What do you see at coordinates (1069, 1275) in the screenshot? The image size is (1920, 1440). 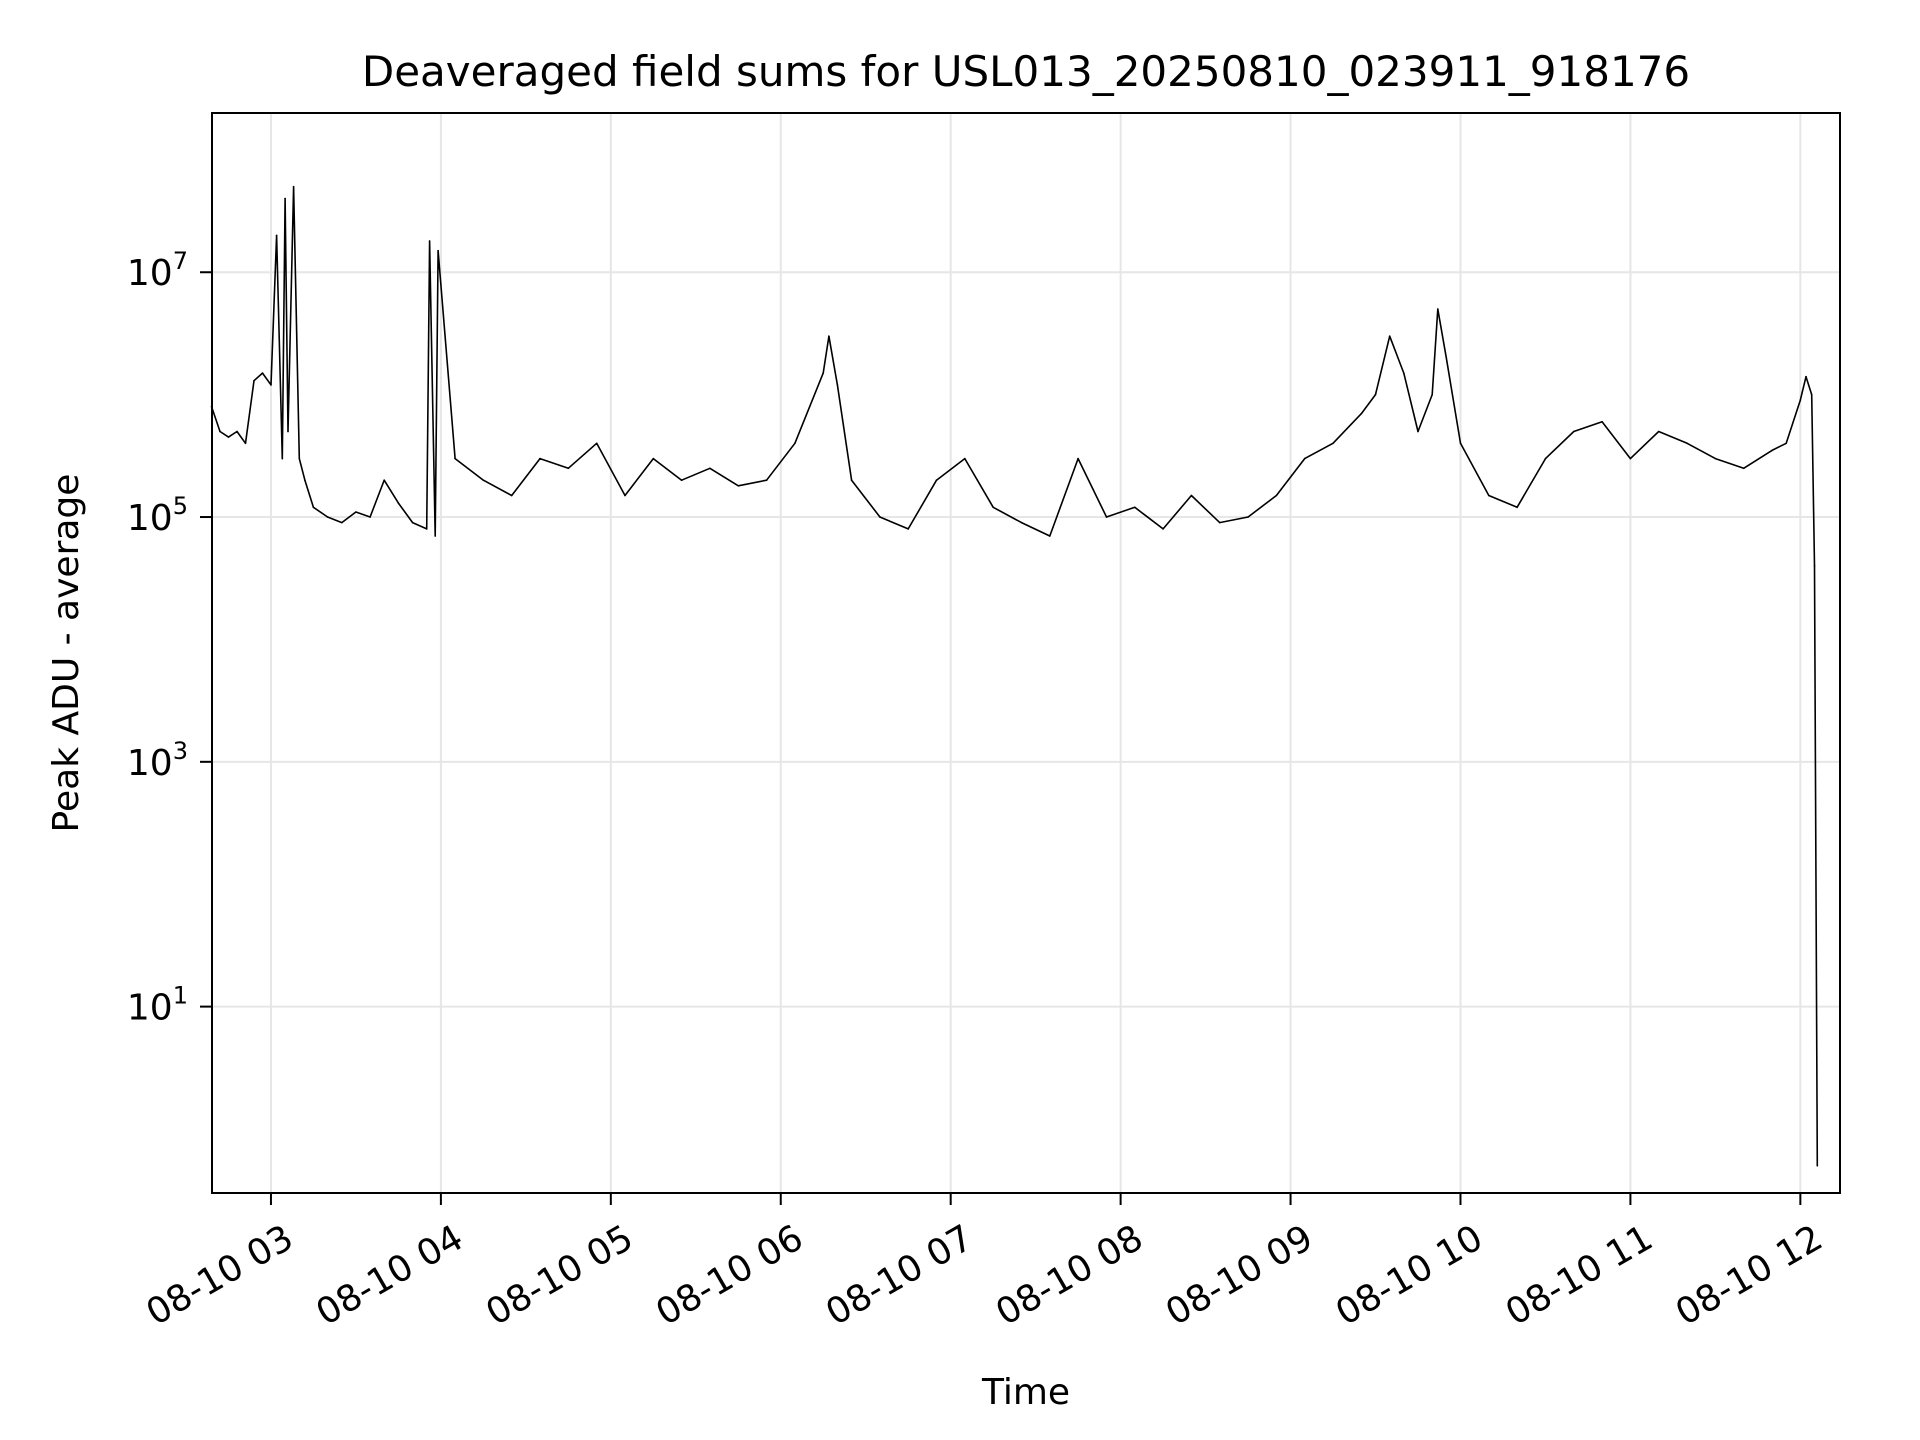 I see `x-tick-label: 08-10 08` at bounding box center [1069, 1275].